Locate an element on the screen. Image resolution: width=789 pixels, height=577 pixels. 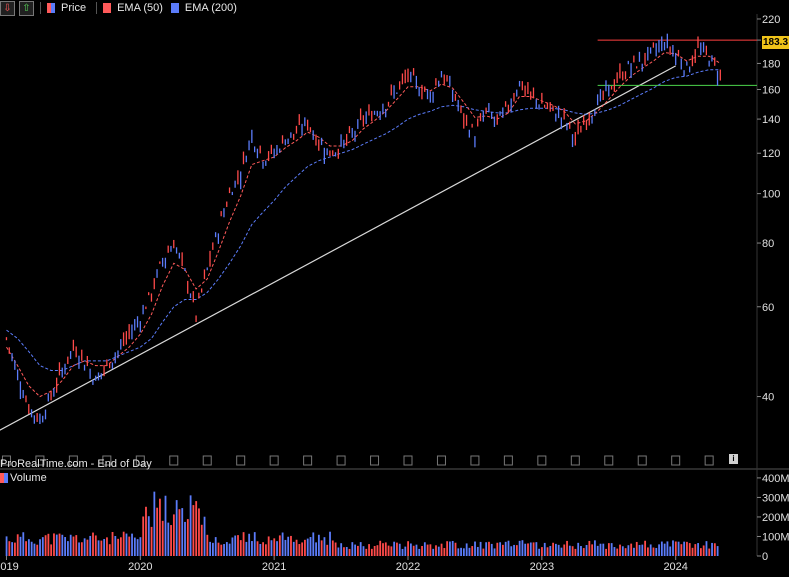
time-tick-label: 2022 is located at coordinates (408, 566).